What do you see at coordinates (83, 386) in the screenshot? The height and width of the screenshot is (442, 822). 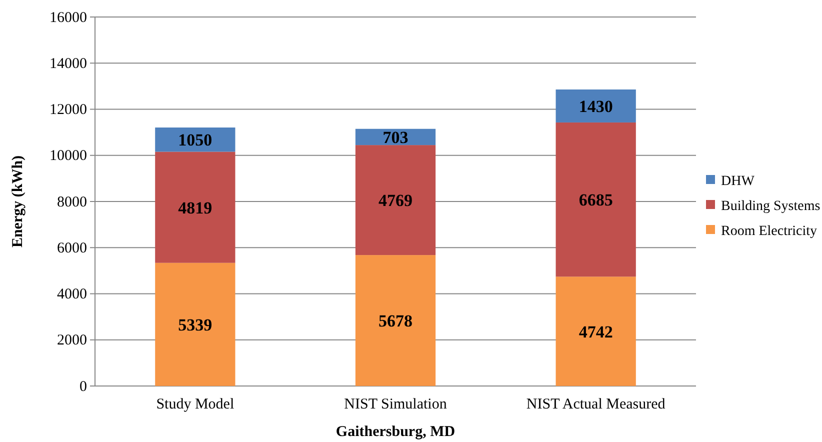 I see `y-tick-label: 0` at bounding box center [83, 386].